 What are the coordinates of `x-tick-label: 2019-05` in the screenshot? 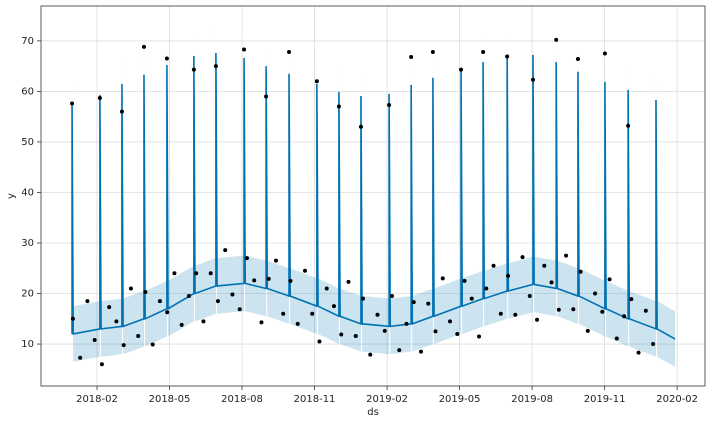 It's located at (460, 399).